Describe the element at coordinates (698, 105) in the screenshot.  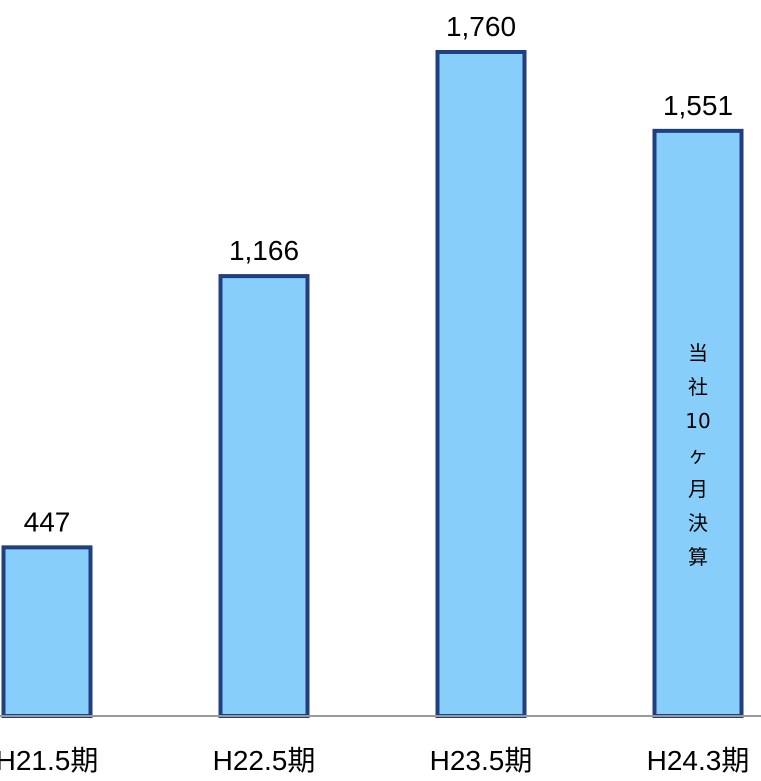
I see `value-label-4: 1,551` at that location.